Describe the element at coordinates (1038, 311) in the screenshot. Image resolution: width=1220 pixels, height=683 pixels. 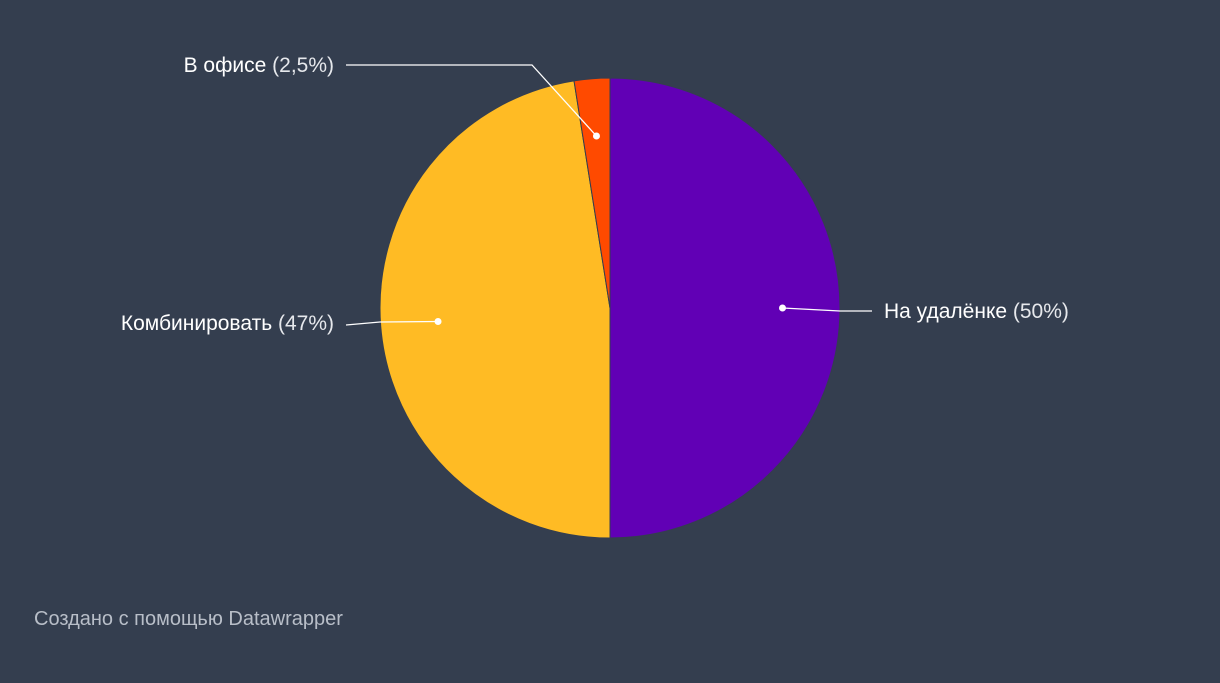
I see `slice-label-percent: (50%)` at that location.